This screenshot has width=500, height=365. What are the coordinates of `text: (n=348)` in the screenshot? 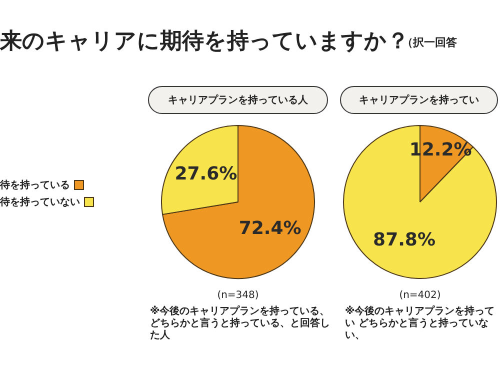 It's located at (238, 295).